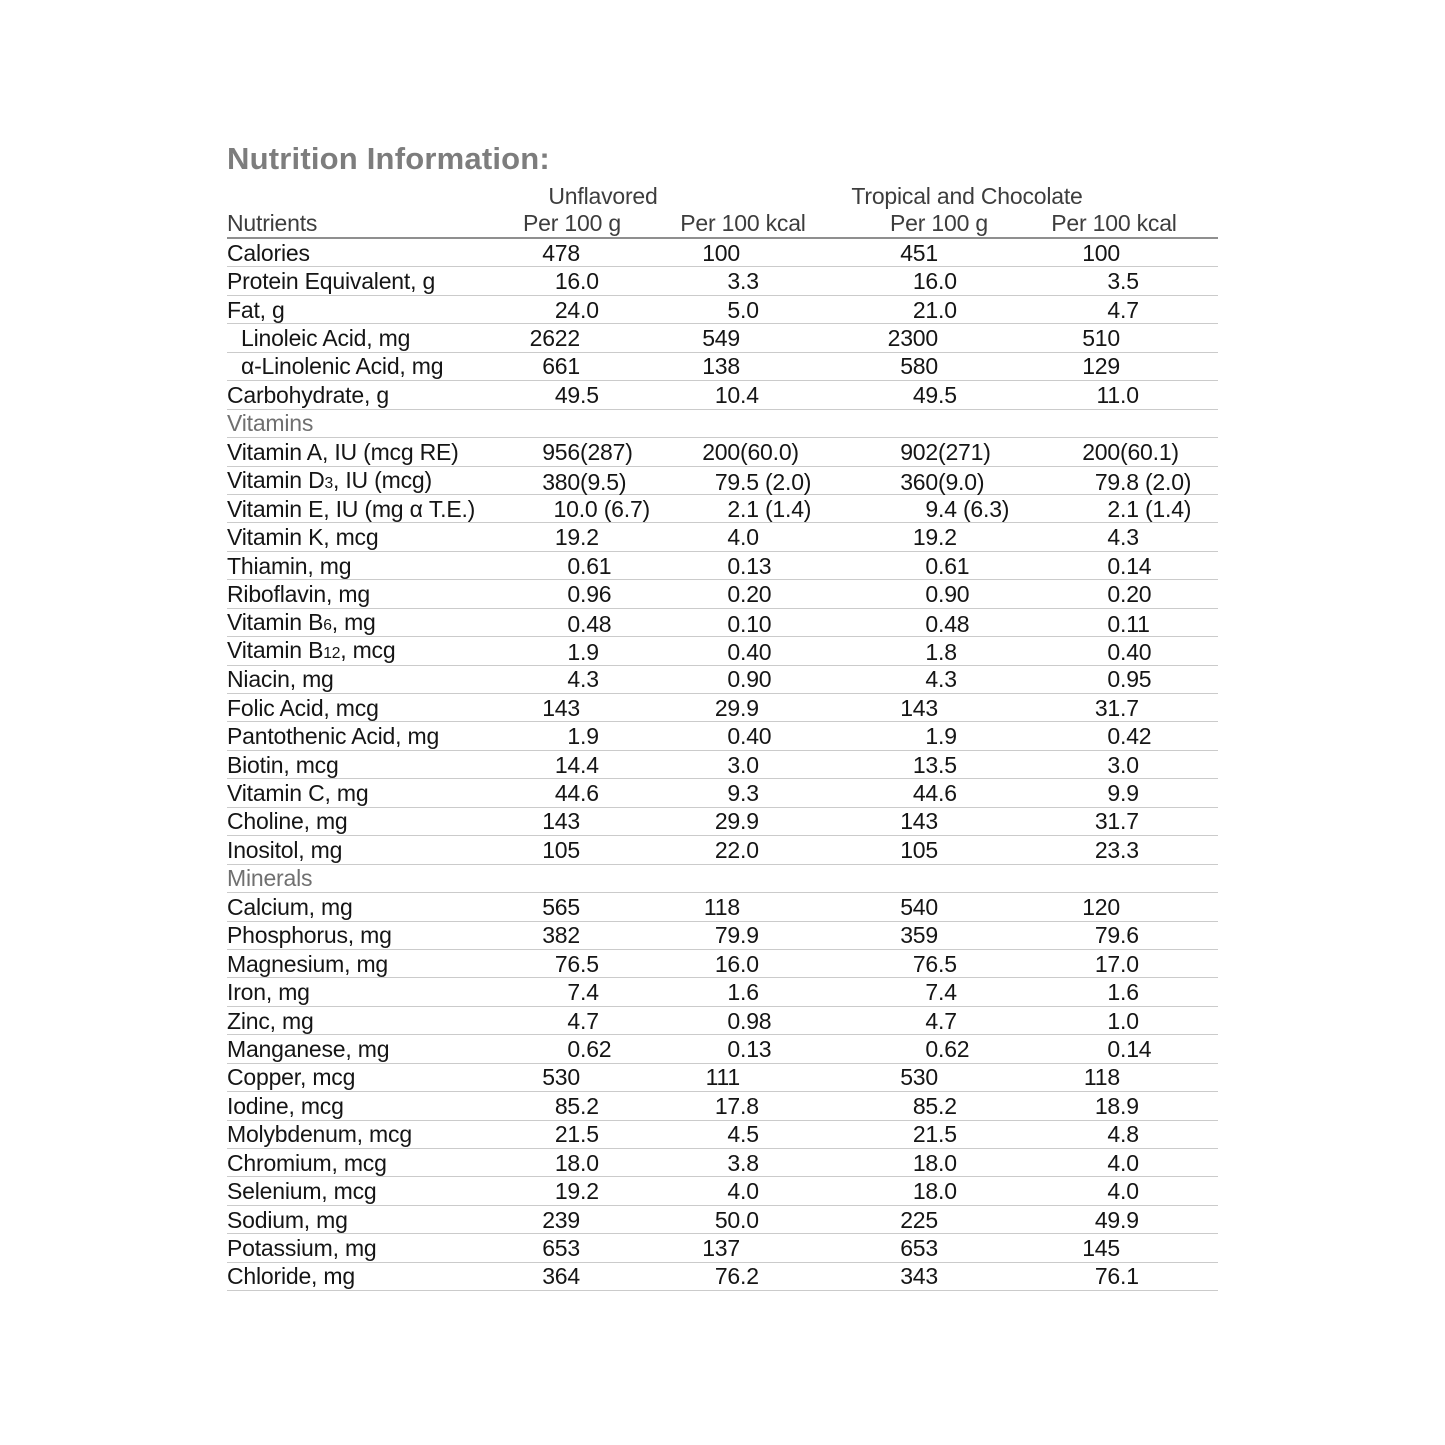  I want to click on value-cell: 343, so click(919, 1276).